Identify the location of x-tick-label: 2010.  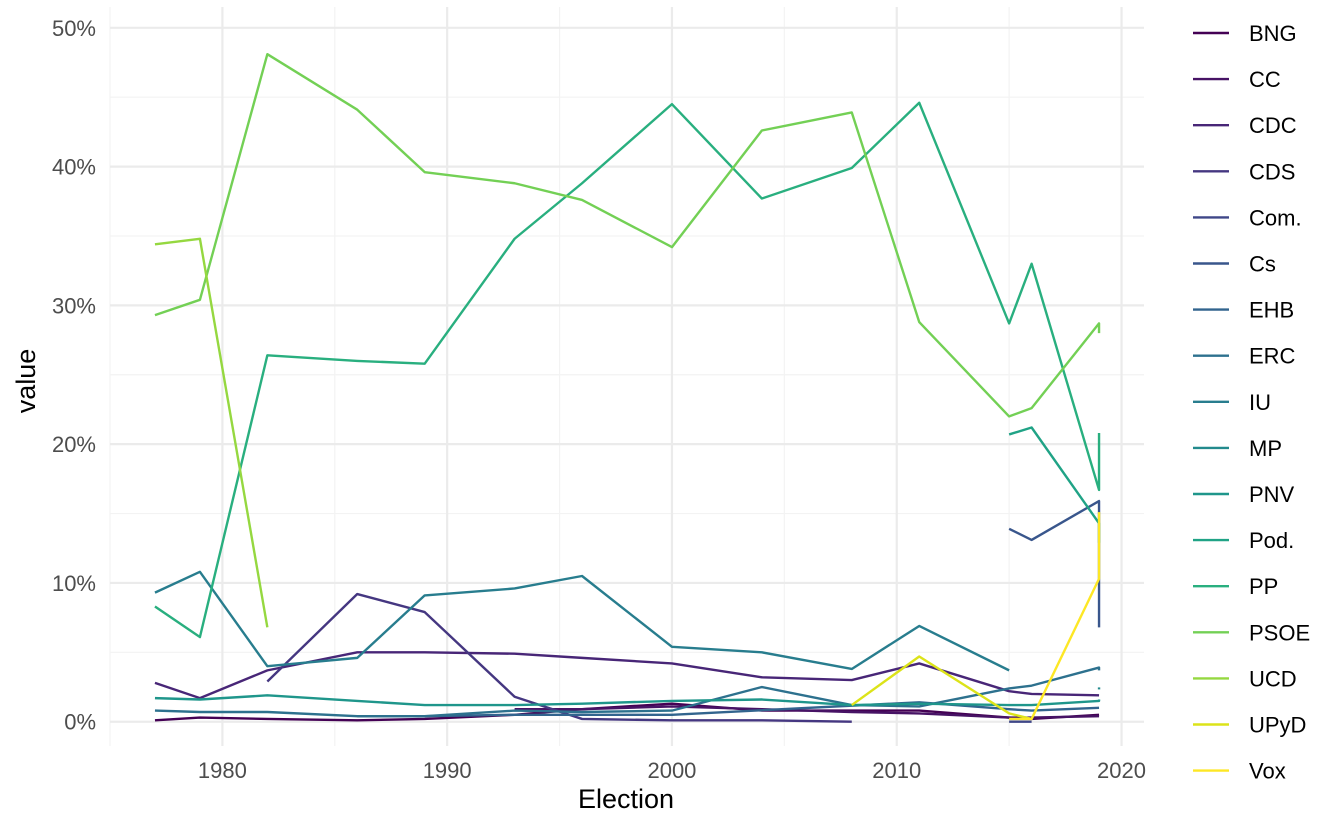
(896, 770).